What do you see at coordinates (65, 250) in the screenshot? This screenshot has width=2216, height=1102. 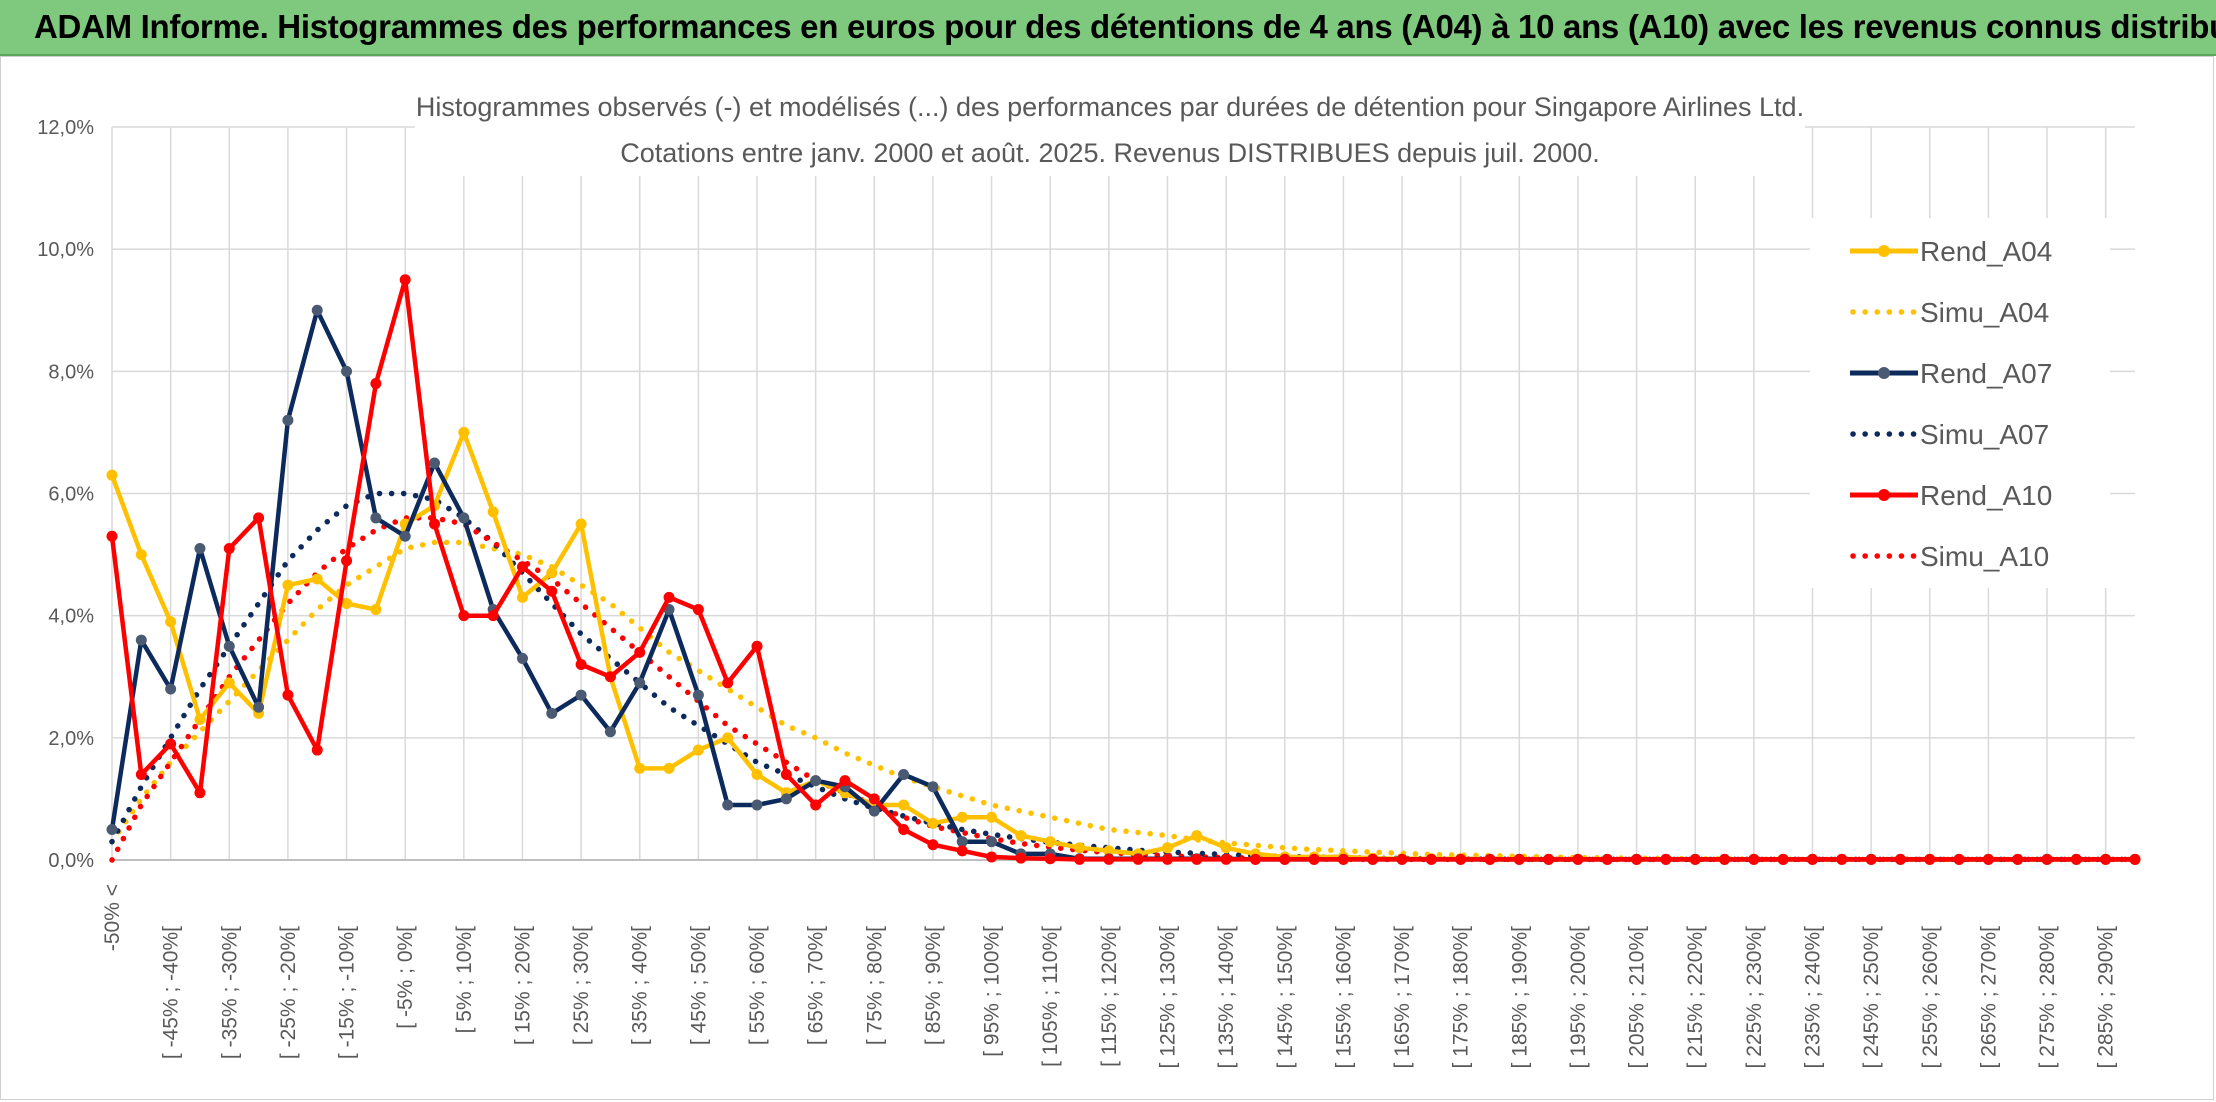 I see `y-tick-label: 10,0%` at bounding box center [65, 250].